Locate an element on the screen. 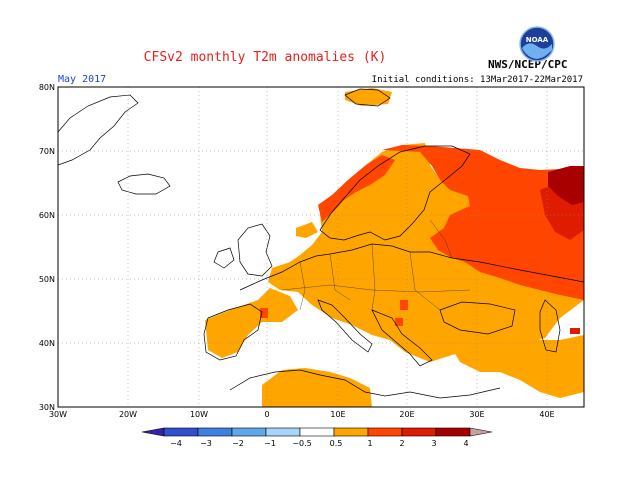 The height and width of the screenshot is (495, 640). lon-label: 20W is located at coordinates (128, 414).